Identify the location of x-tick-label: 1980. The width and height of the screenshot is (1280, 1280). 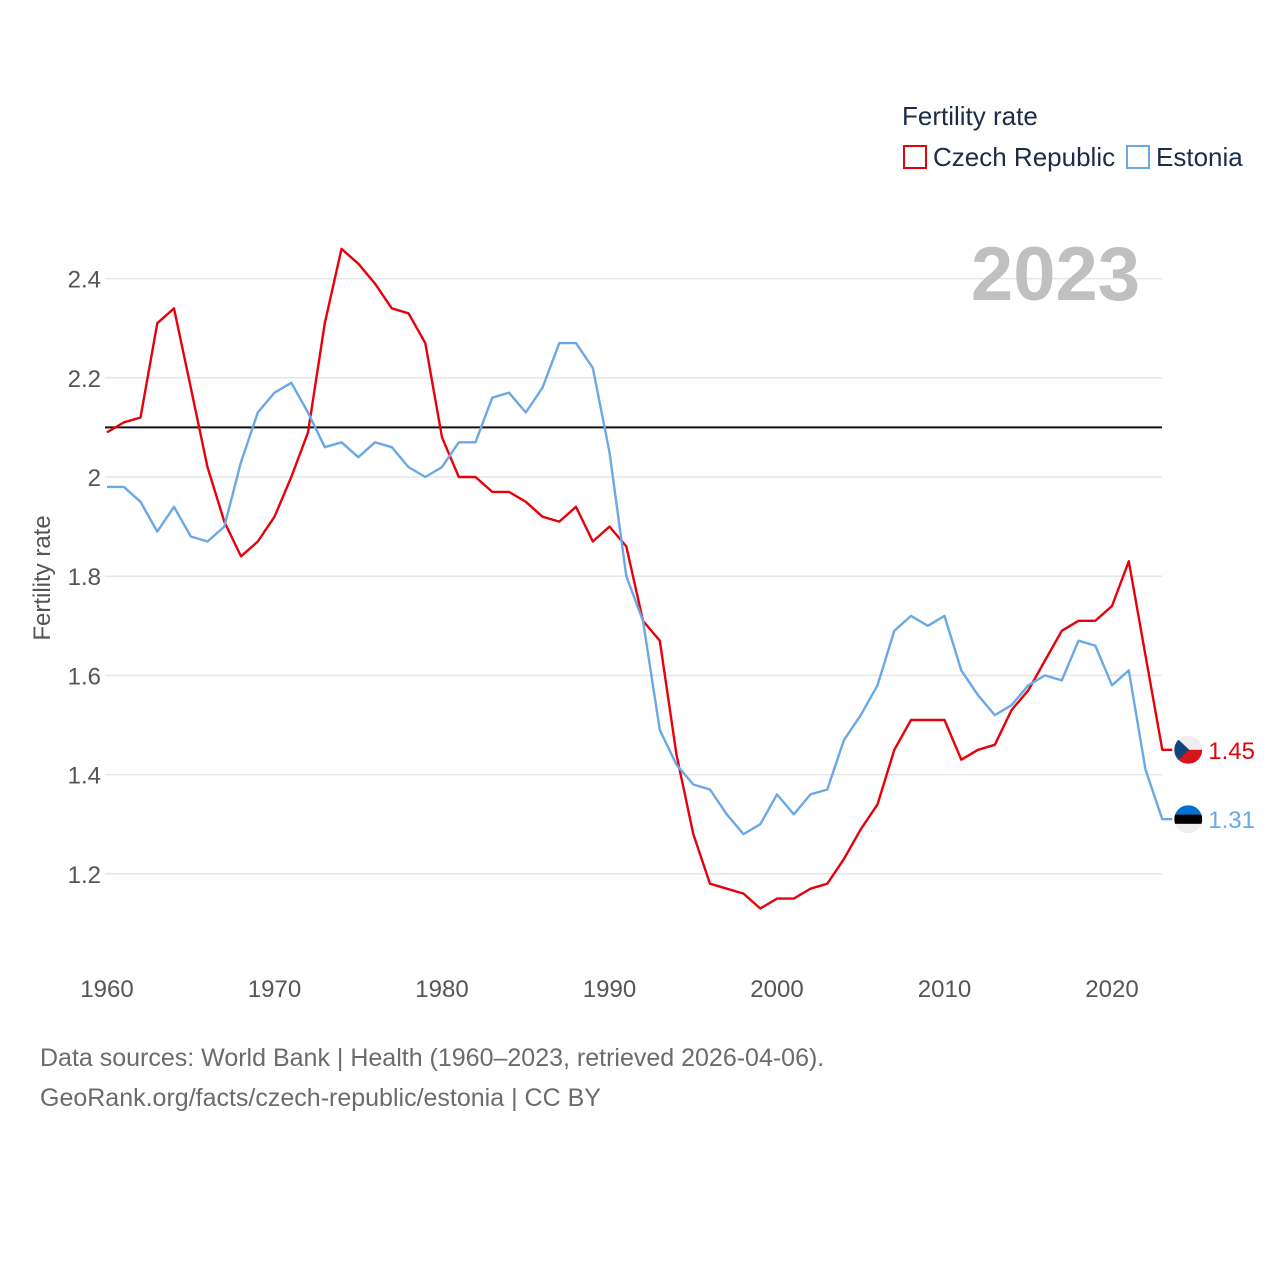
(441, 989).